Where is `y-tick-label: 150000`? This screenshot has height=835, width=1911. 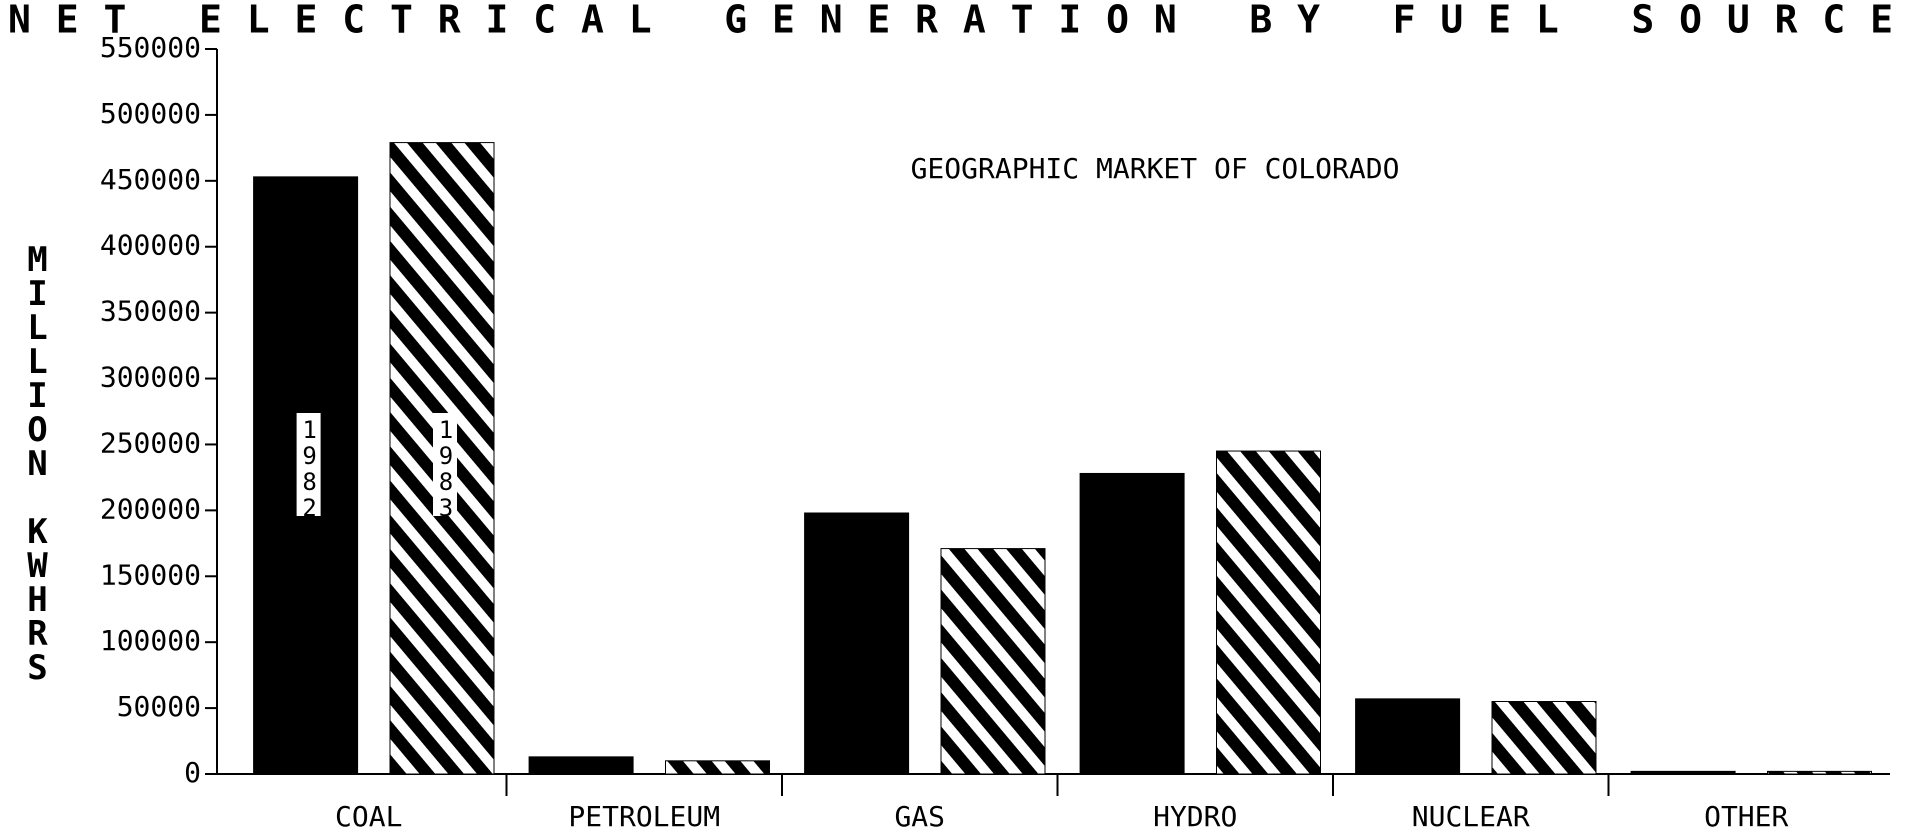
y-tick-label: 150000 is located at coordinates (150, 574).